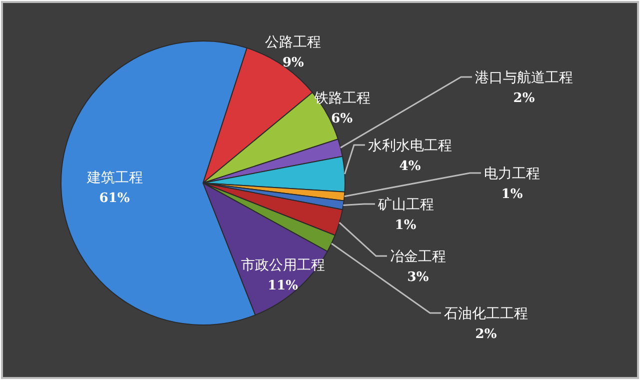 The image size is (640, 380). What do you see at coordinates (405, 205) in the screenshot?
I see `slice-label: 矿山工程` at bounding box center [405, 205].